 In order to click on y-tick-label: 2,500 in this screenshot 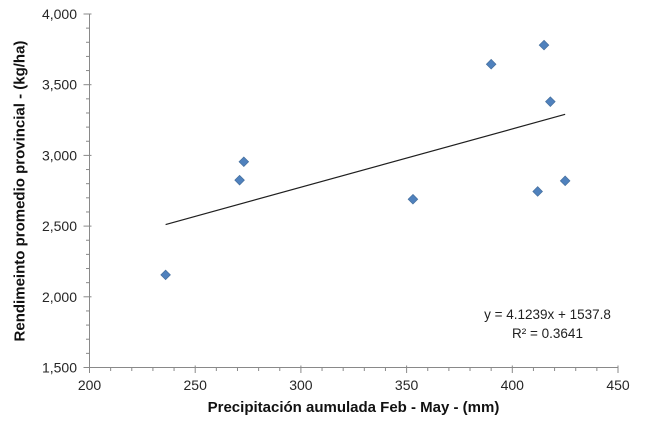, I will do `click(59, 226)`.